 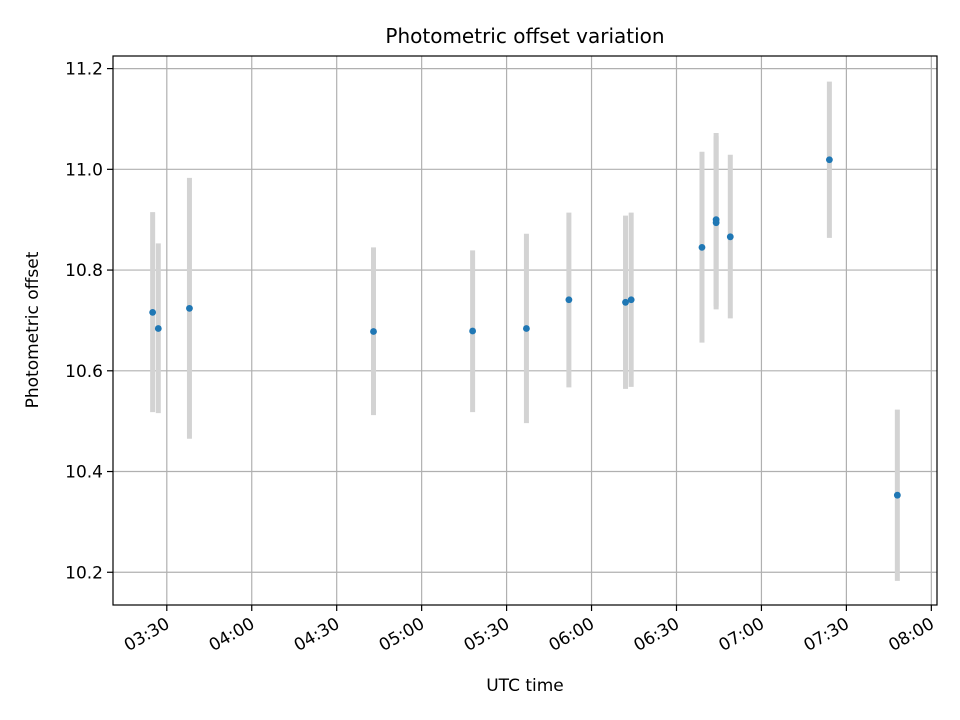 I want to click on y-tick-label: 10.6, so click(x=84, y=372).